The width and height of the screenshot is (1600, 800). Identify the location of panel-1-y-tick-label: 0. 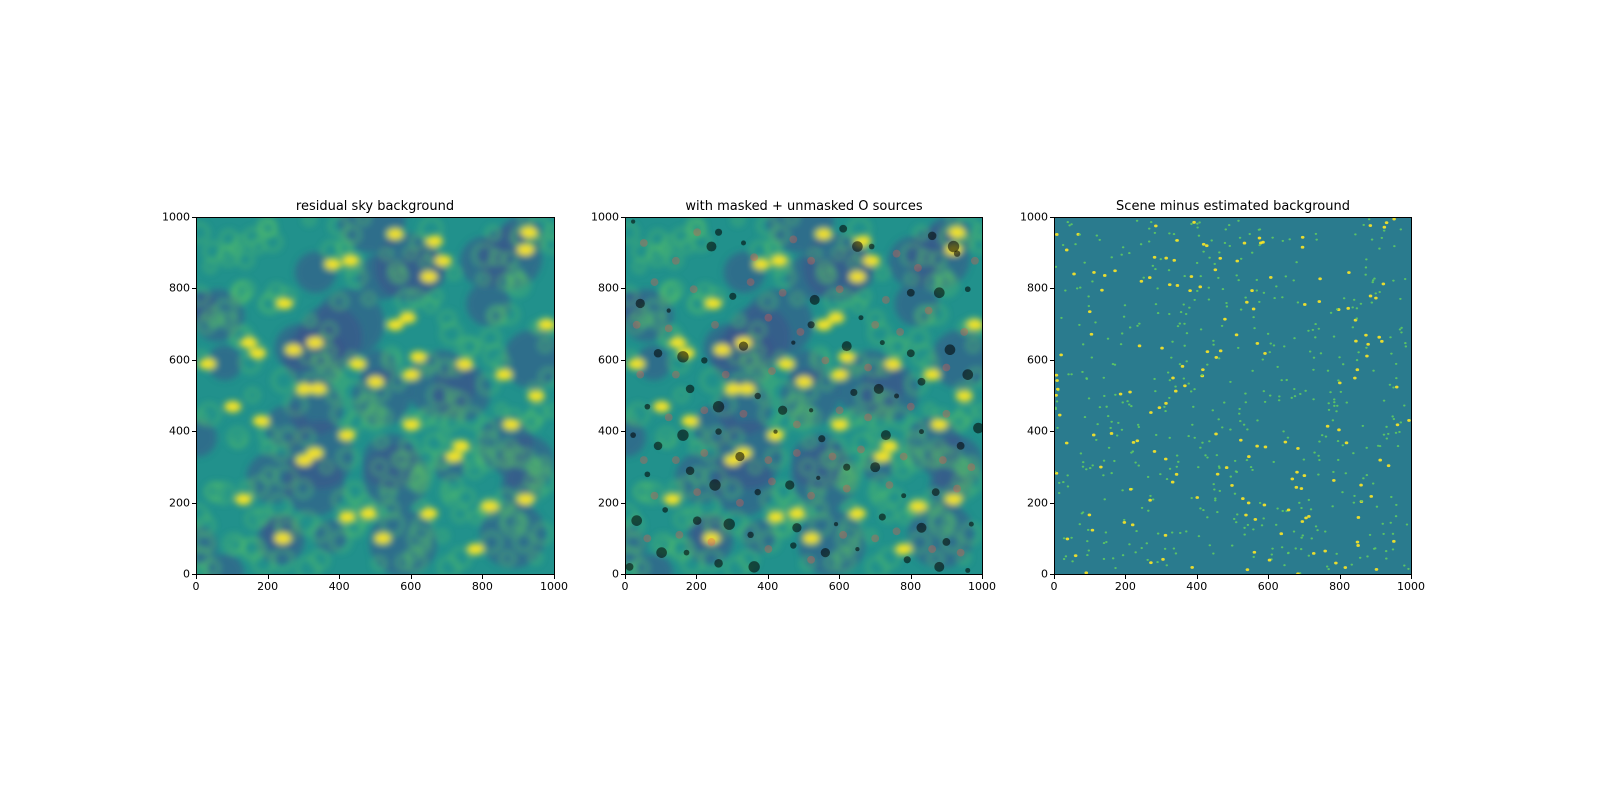
(186, 574).